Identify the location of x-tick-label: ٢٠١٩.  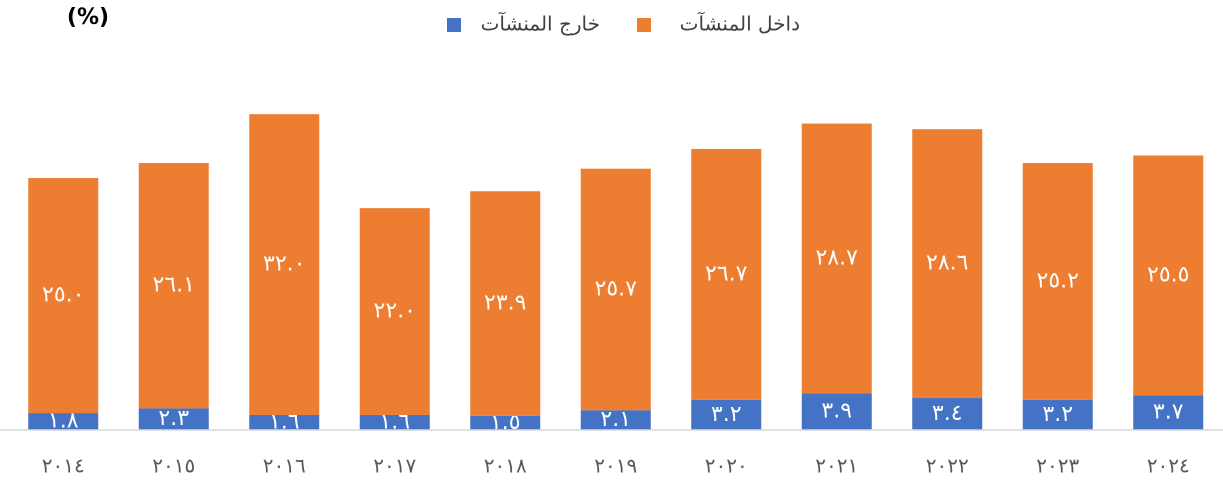
(615, 466).